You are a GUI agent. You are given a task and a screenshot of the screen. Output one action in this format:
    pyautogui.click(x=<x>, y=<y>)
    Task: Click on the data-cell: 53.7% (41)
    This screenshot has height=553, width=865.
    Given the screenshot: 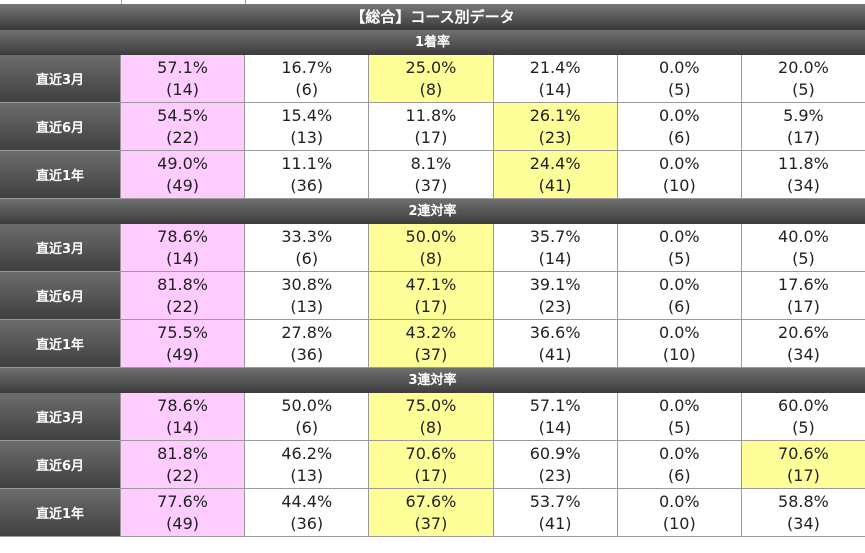 What is the action you would take?
    pyautogui.click(x=556, y=512)
    